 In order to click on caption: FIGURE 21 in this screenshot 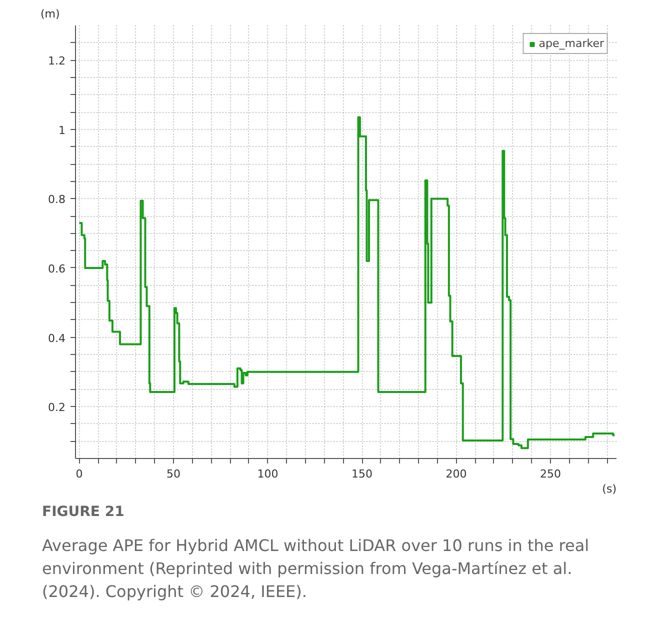, I will do `click(83, 512)`.